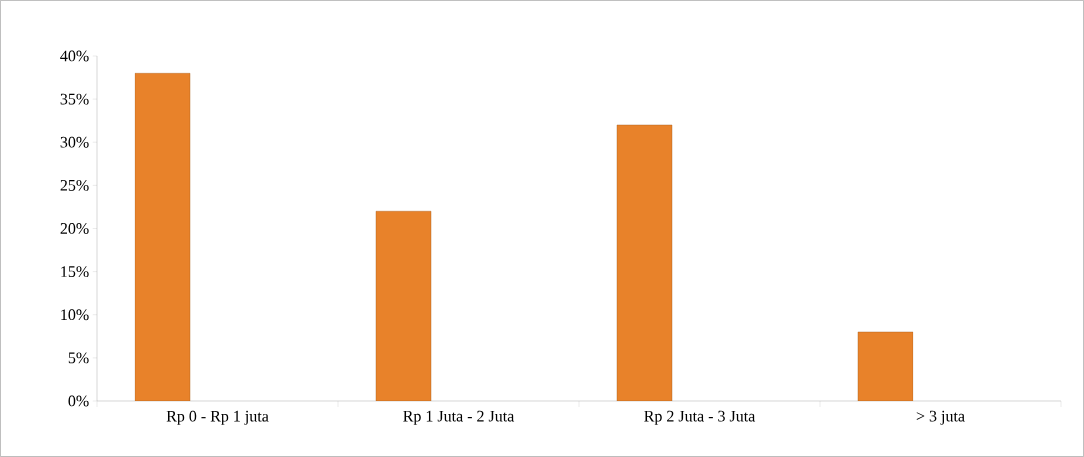 The image size is (1084, 457). I want to click on y-tick-label: 25%, so click(74, 185).